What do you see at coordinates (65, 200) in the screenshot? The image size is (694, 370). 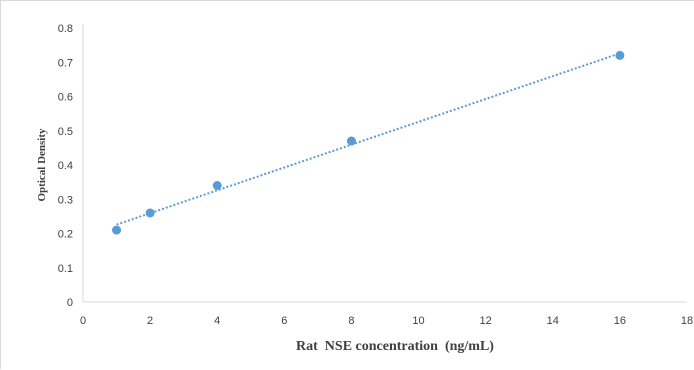 I see `y-tick-label: 0.3` at bounding box center [65, 200].